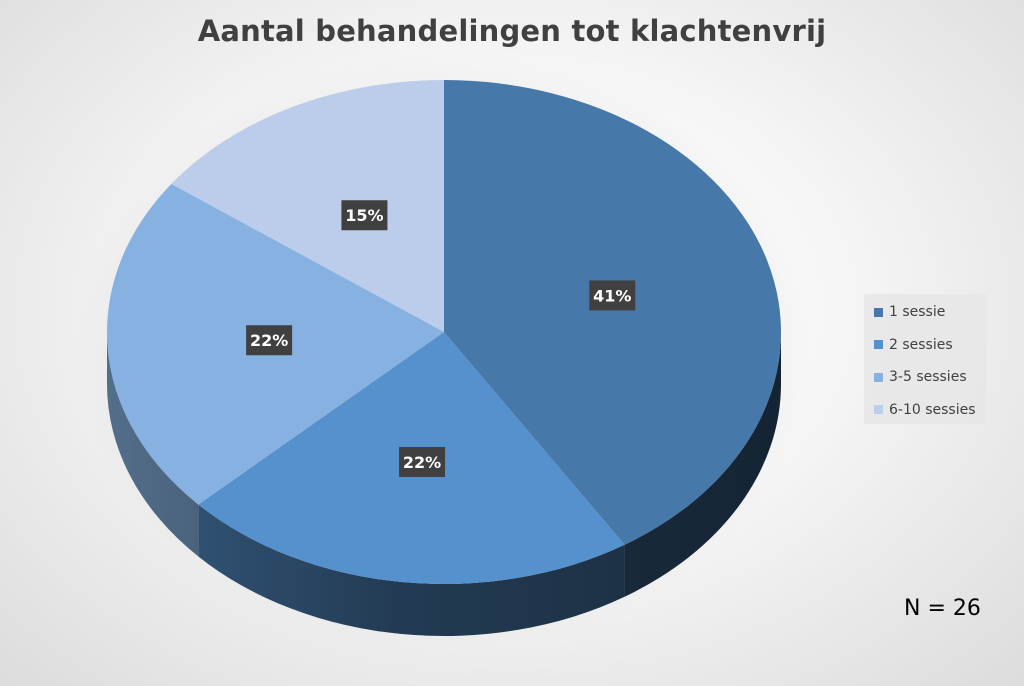  I want to click on chart-title: Aantal behandelingen tot klachtenvrij, so click(512, 31).